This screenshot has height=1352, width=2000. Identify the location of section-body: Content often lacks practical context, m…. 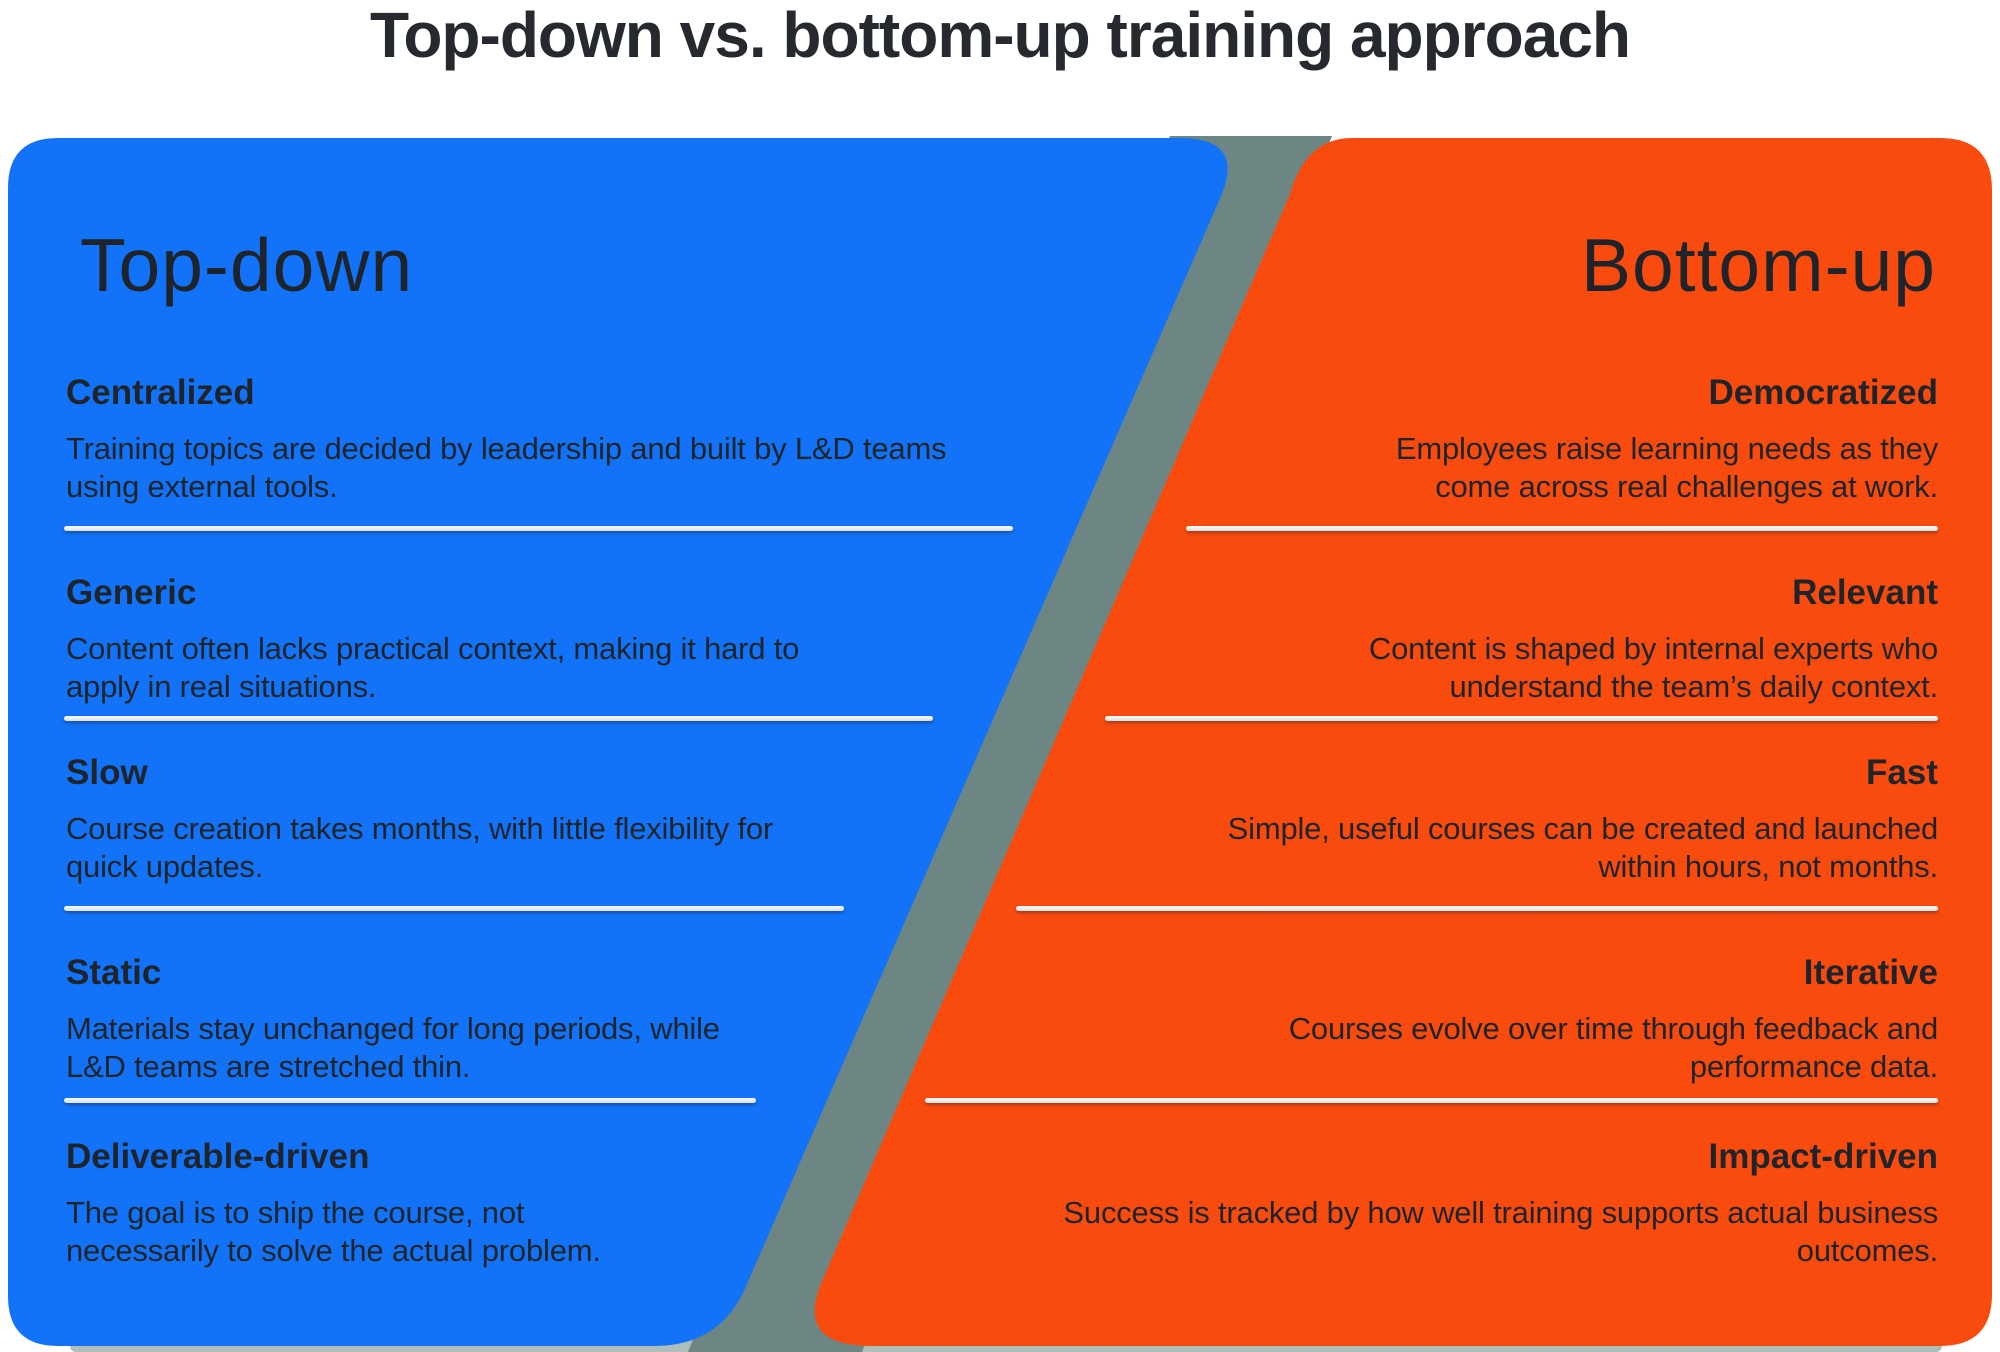
(433, 668).